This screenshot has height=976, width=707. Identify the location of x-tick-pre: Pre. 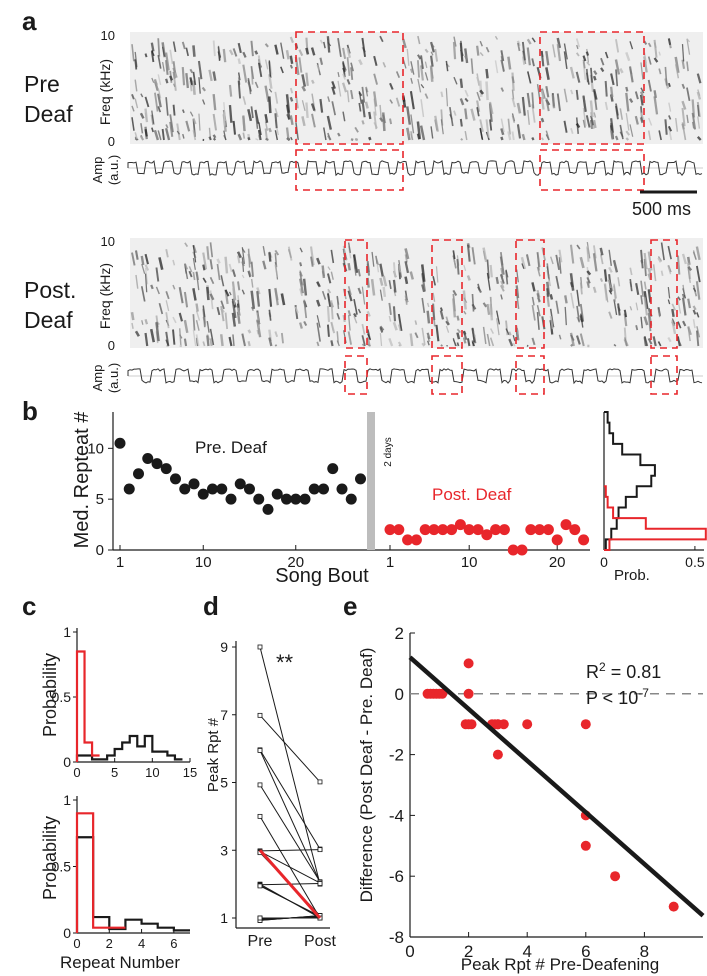
(260, 941).